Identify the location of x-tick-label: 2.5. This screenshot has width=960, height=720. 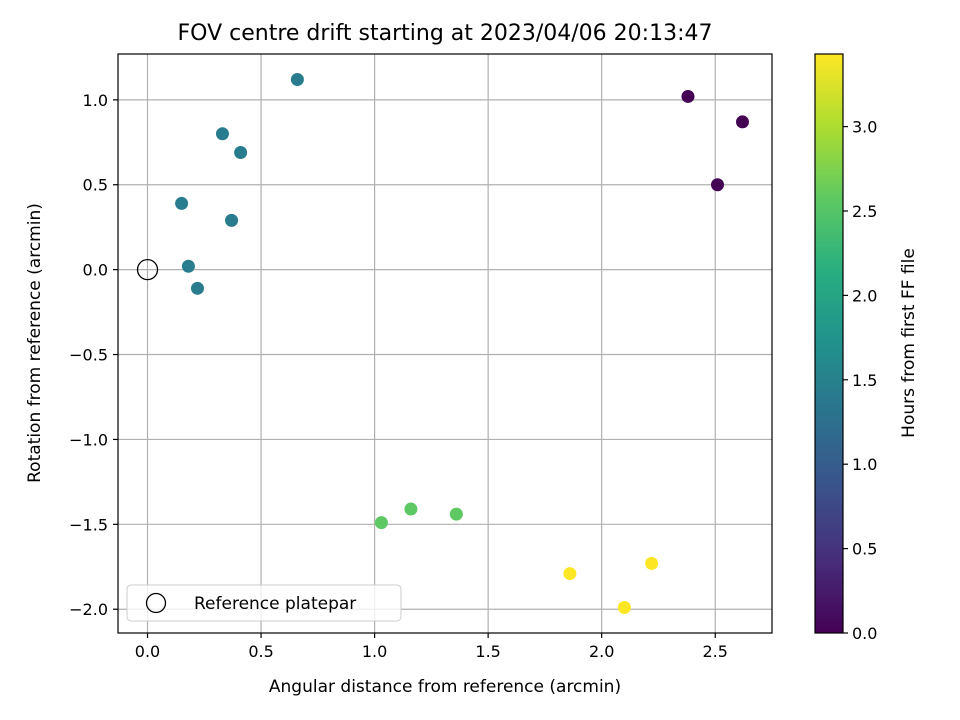
(715, 651).